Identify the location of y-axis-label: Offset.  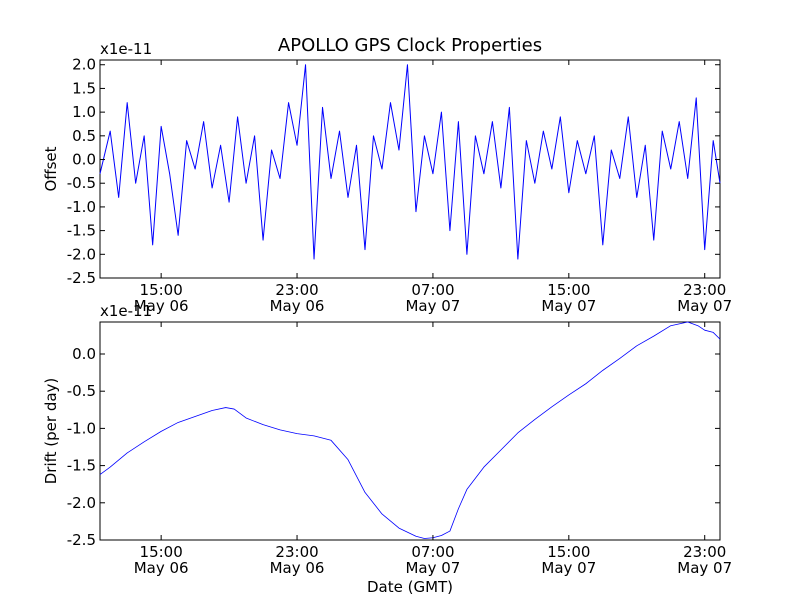
(51, 168).